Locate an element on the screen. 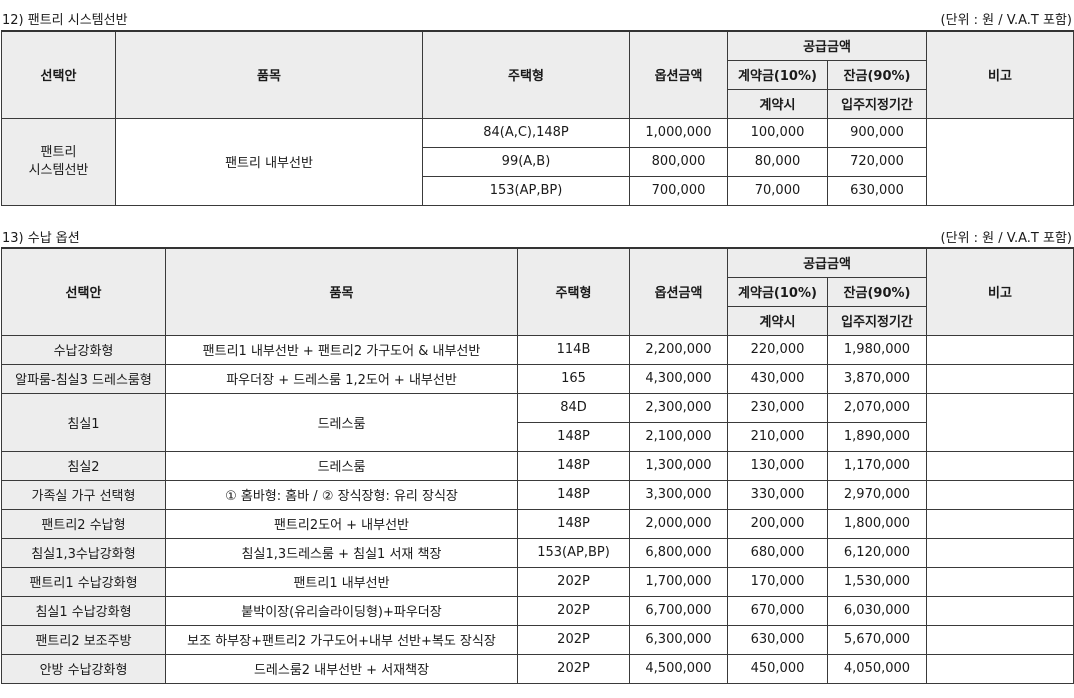 This screenshot has width=1074, height=698. balance-cell: 6,120,000 is located at coordinates (877, 552).